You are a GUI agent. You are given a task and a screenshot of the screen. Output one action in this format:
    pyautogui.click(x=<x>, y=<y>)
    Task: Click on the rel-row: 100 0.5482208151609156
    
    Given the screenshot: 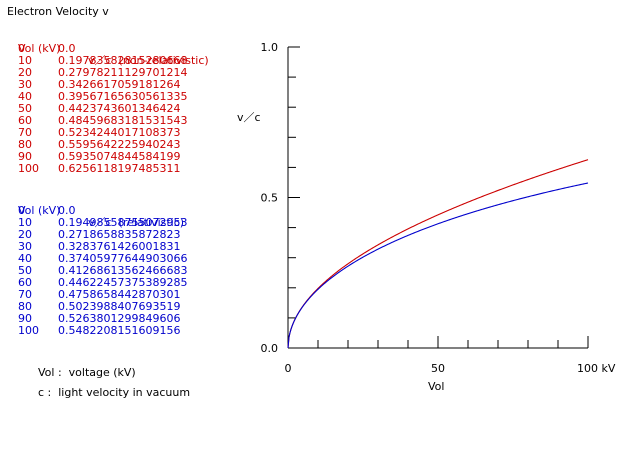 What is the action you would take?
    pyautogui.click(x=99, y=331)
    